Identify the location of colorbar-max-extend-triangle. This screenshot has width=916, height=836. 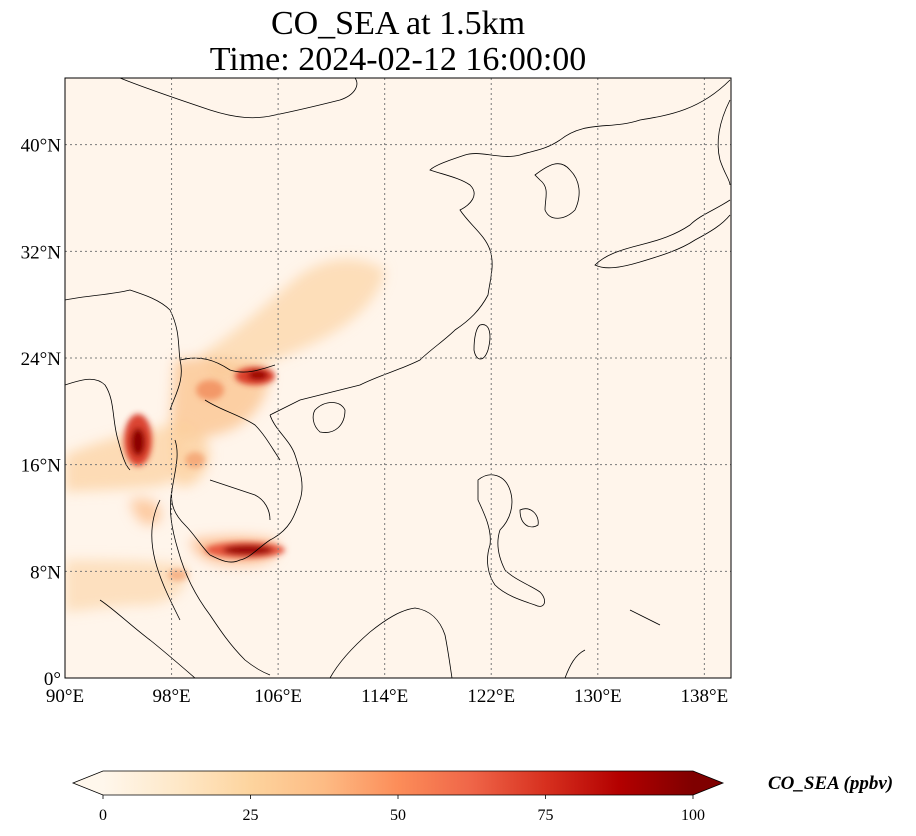
(708, 783).